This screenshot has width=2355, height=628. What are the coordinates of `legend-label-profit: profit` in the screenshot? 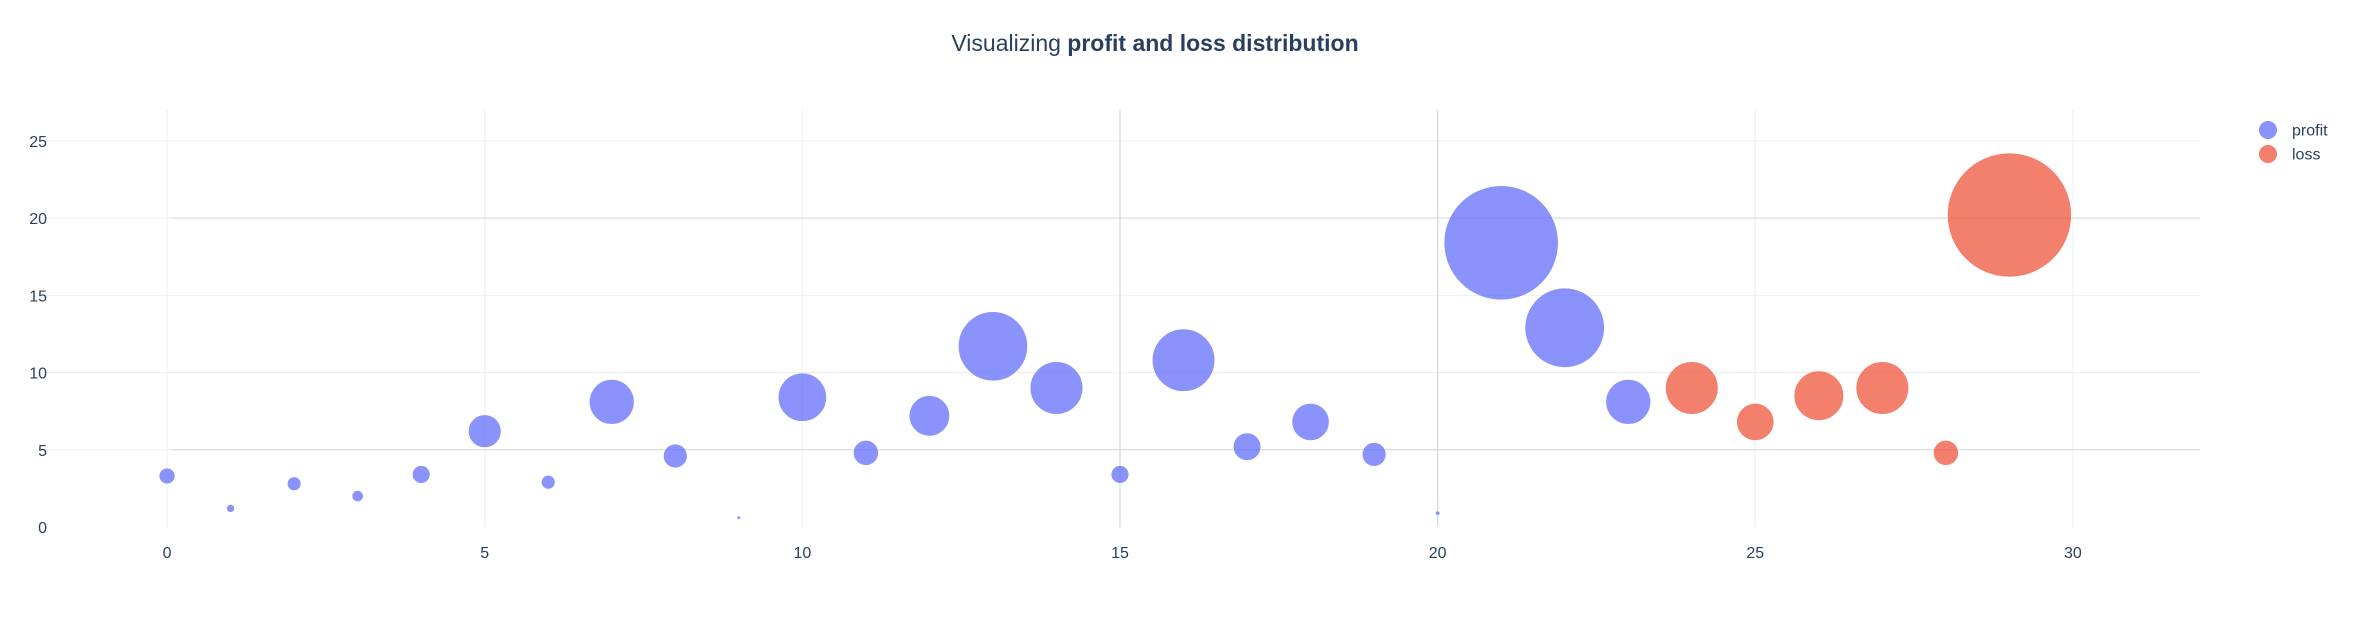 It's located at (2310, 131).